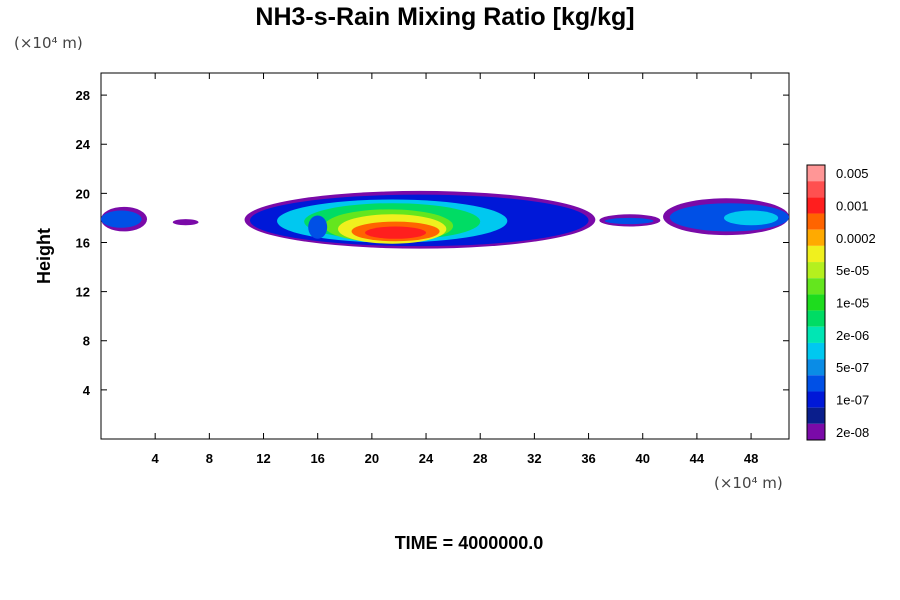  I want to click on x-tick-label: 16, so click(317, 458).